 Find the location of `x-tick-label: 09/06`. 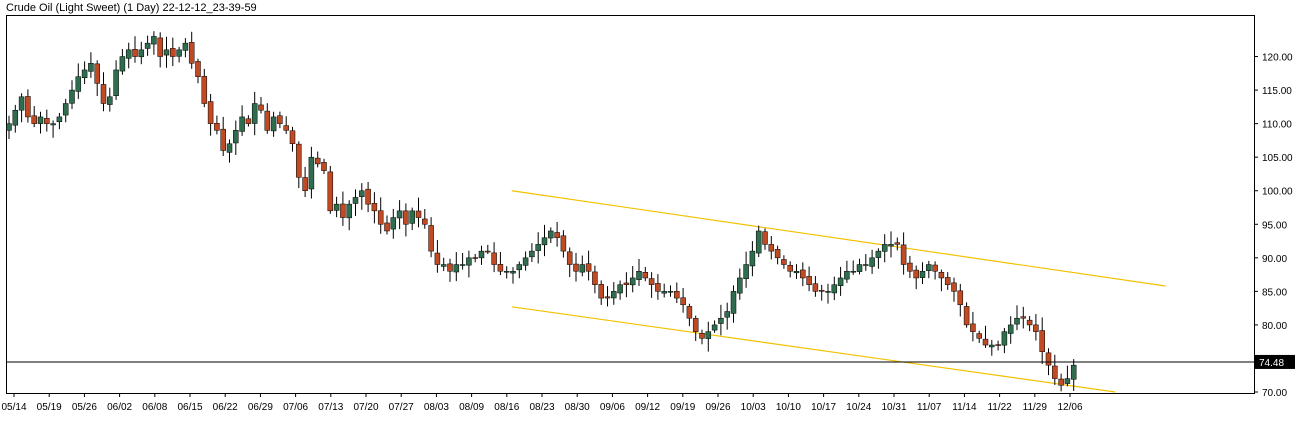

x-tick-label: 09/06 is located at coordinates (612, 407).